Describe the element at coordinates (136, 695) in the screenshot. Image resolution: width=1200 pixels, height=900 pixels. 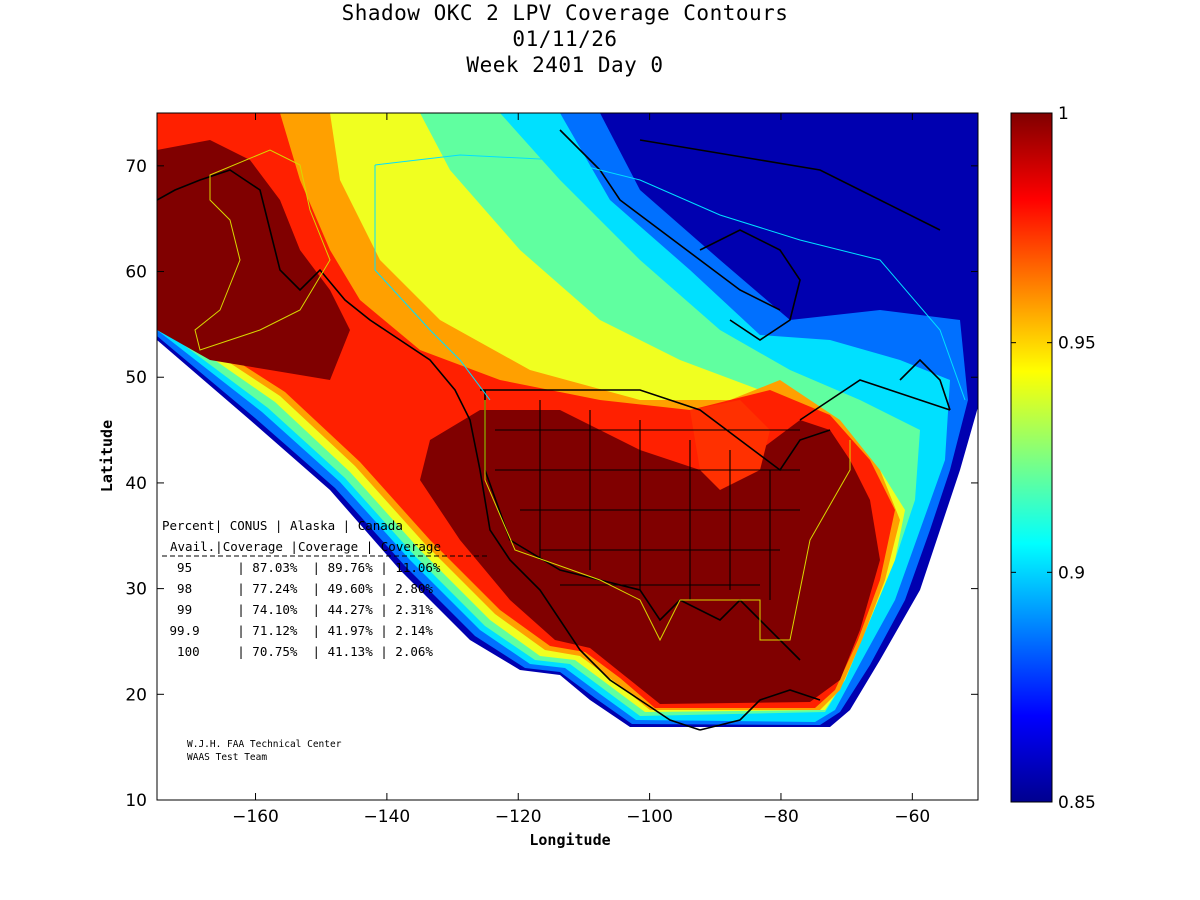
I see `y-tick-label: 20` at that location.